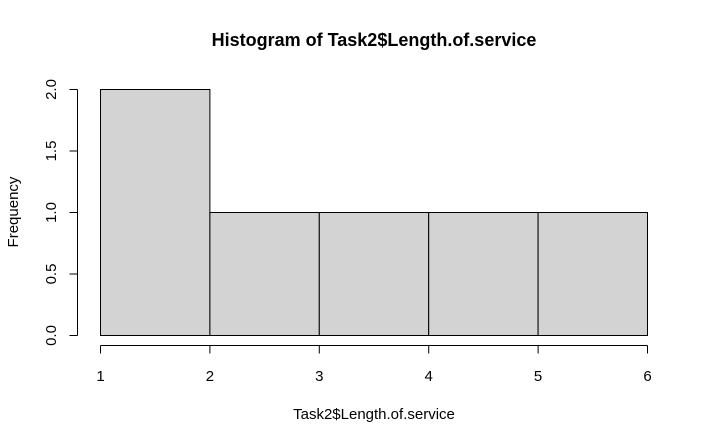 This screenshot has height=444, width=710. I want to click on x-axis-label: Task2$Length.of.service, so click(374, 414).